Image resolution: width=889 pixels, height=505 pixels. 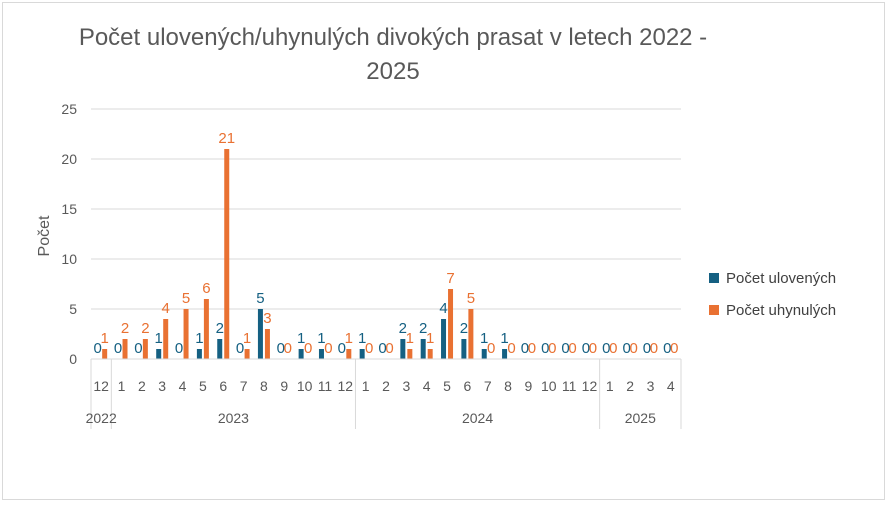 I want to click on y-axis-ticks: 0 5 10 15 20 25, so click(x=69, y=234).